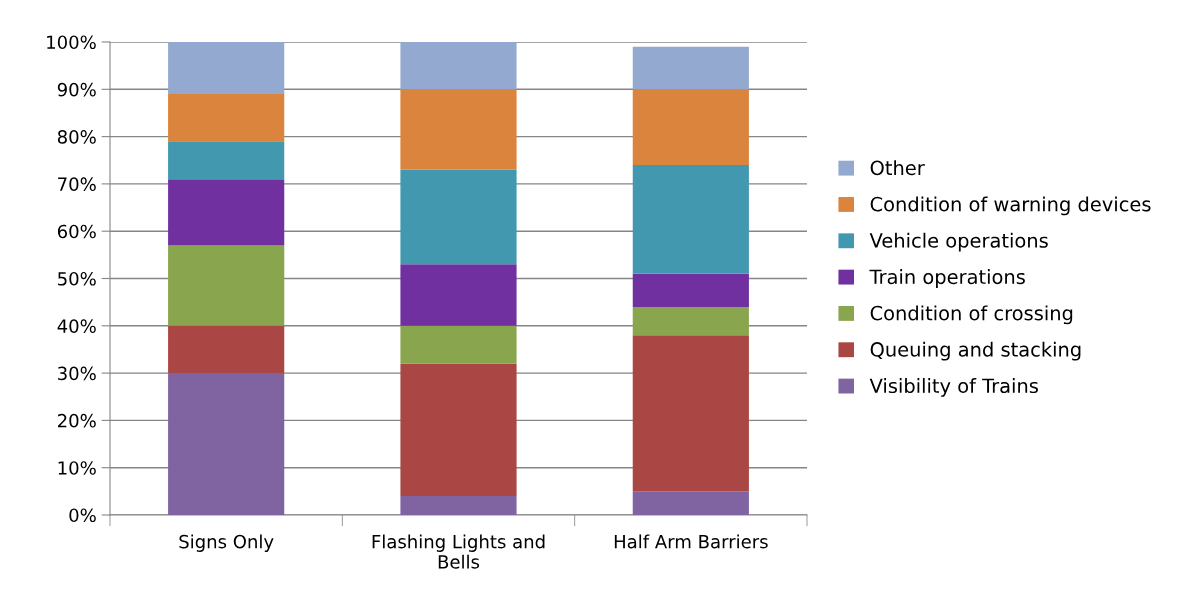  Describe the element at coordinates (226, 543) in the screenshot. I see `x-tick-label: Signs Only` at that location.